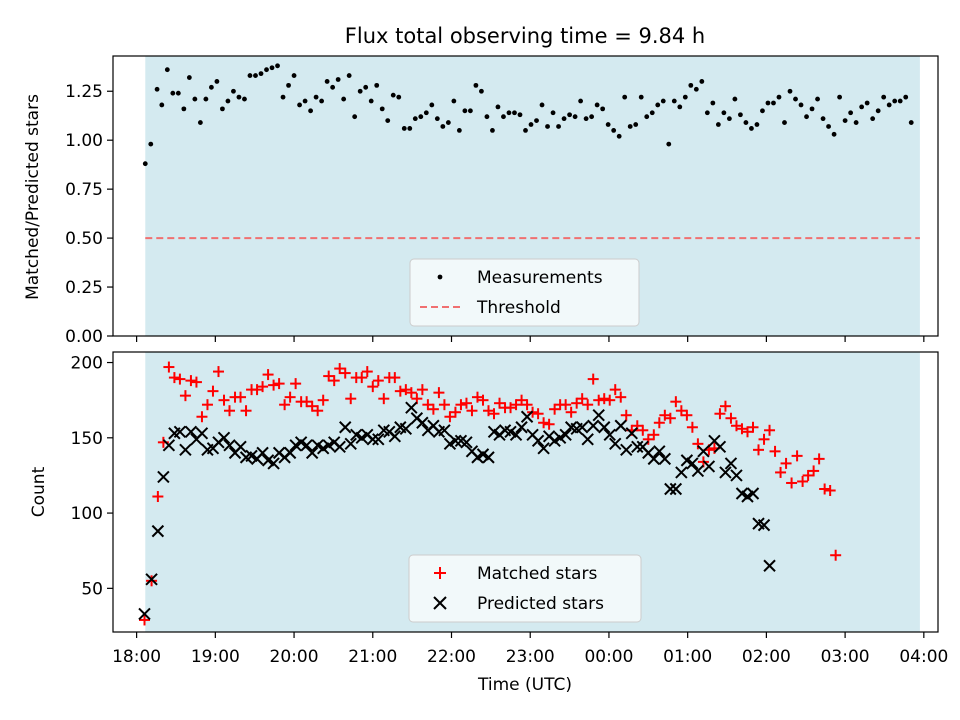  Describe the element at coordinates (372, 657) in the screenshot. I see `x-tick-label: 21:00` at that location.